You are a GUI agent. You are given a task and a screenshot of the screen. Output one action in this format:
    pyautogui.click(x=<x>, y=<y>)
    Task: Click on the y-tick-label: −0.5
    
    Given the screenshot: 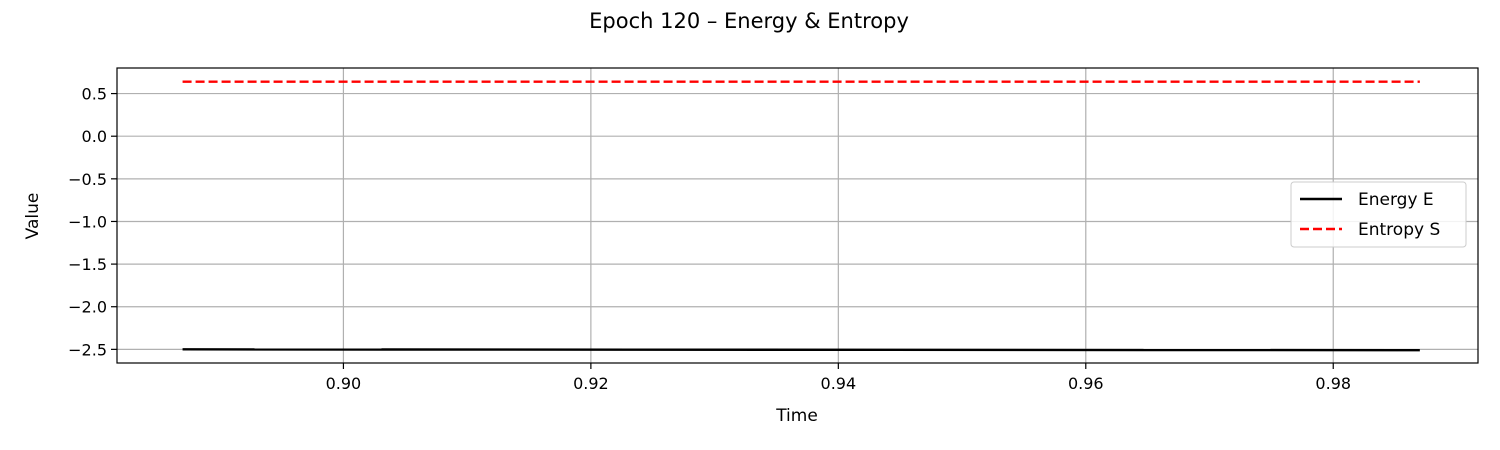 What is the action you would take?
    pyautogui.click(x=87, y=179)
    